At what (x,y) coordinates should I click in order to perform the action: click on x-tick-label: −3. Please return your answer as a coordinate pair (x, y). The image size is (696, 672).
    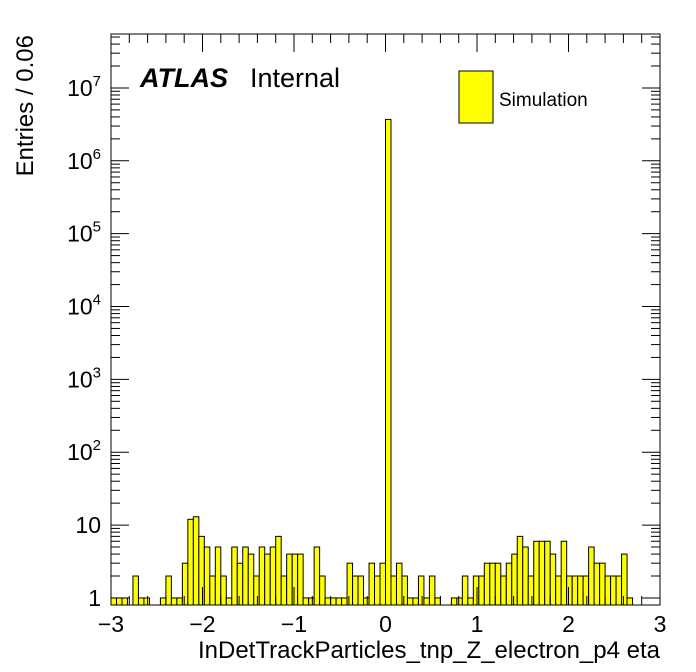
    Looking at the image, I should click on (111, 624).